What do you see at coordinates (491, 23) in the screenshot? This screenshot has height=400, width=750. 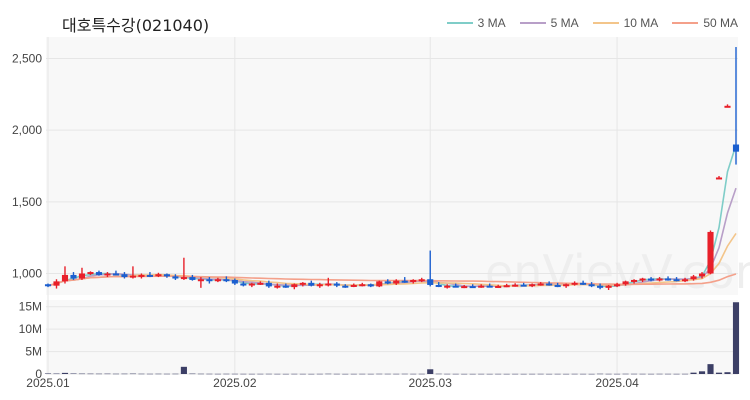 I see `legend-label: 3 MA` at bounding box center [491, 23].